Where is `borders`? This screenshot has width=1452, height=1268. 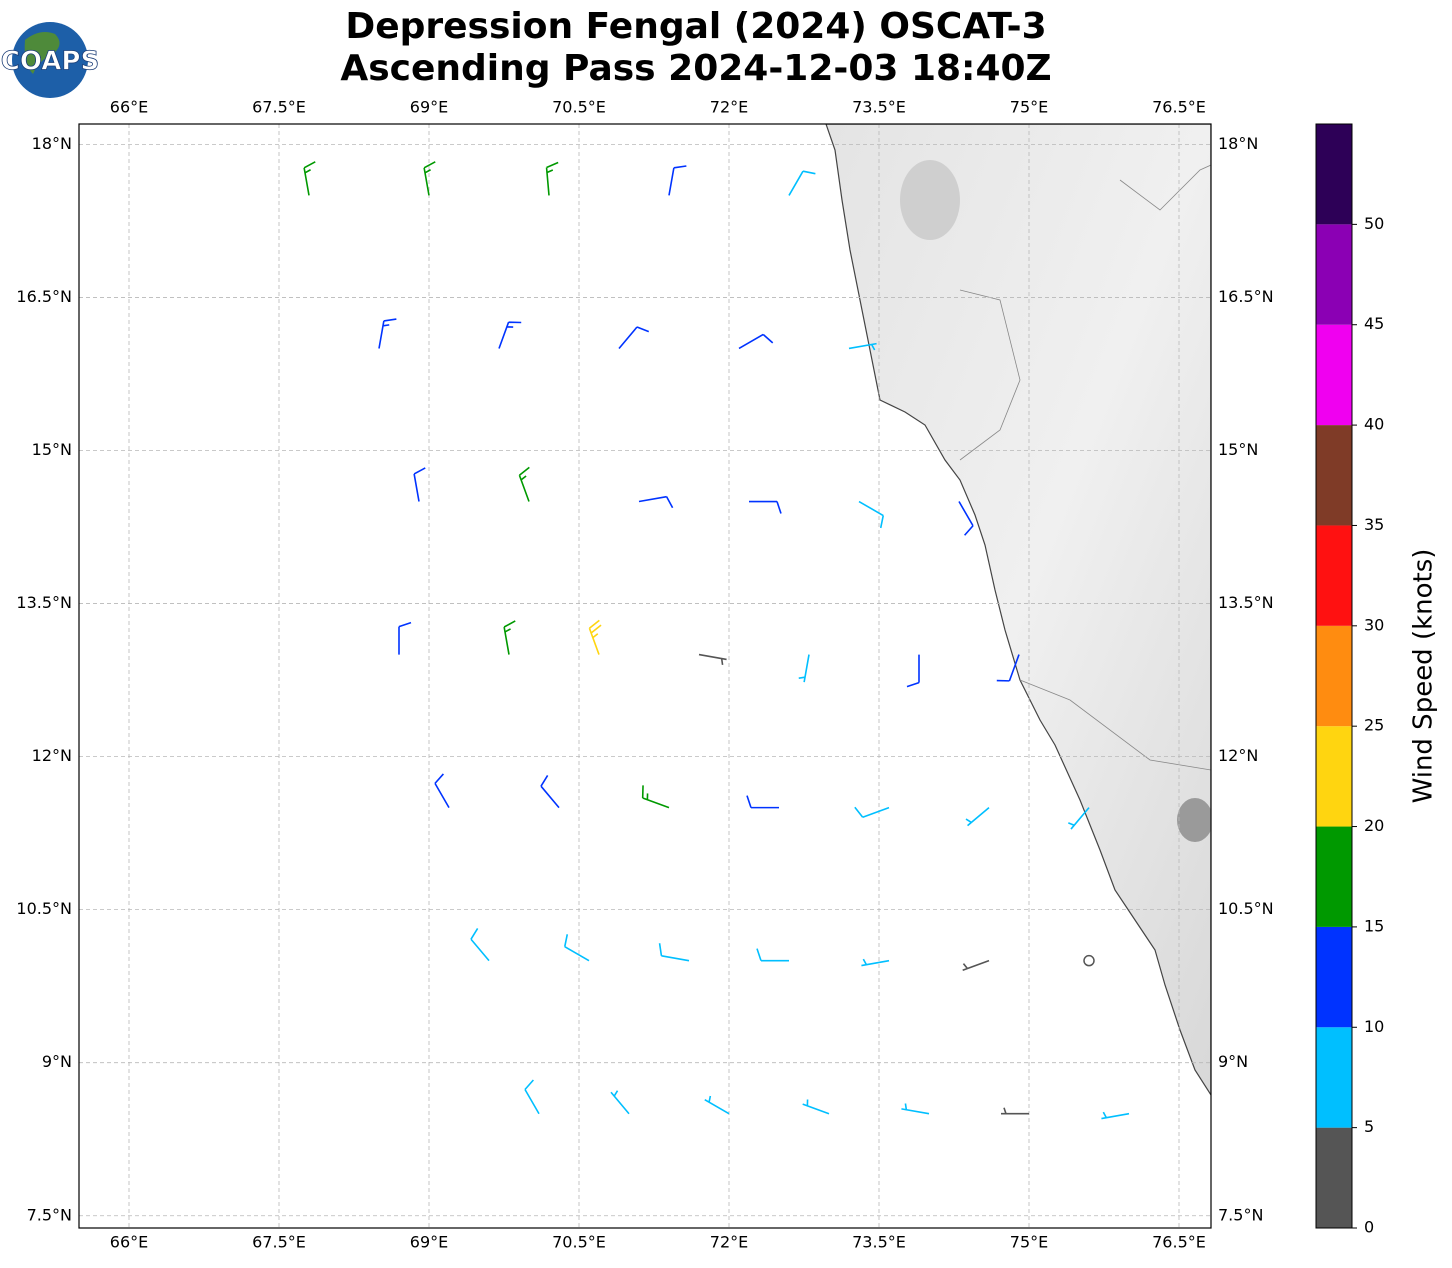
borders is located at coordinates (1085, 467).